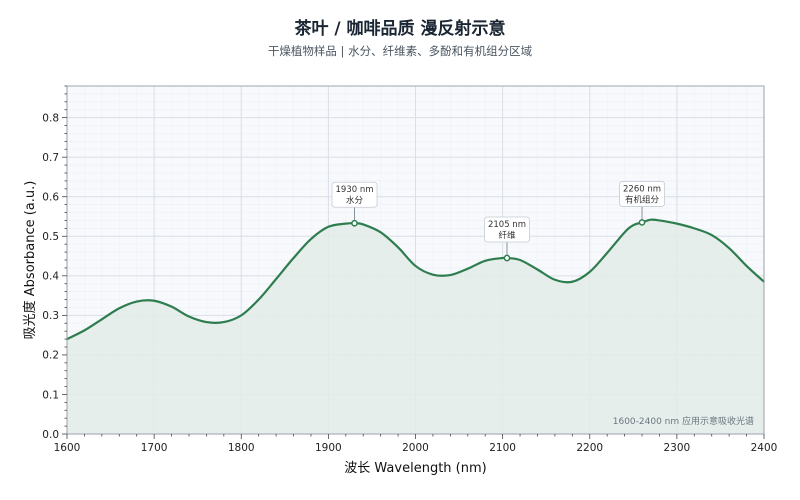  Describe the element at coordinates (67, 448) in the screenshot. I see `x-tick-label: 1600` at that location.